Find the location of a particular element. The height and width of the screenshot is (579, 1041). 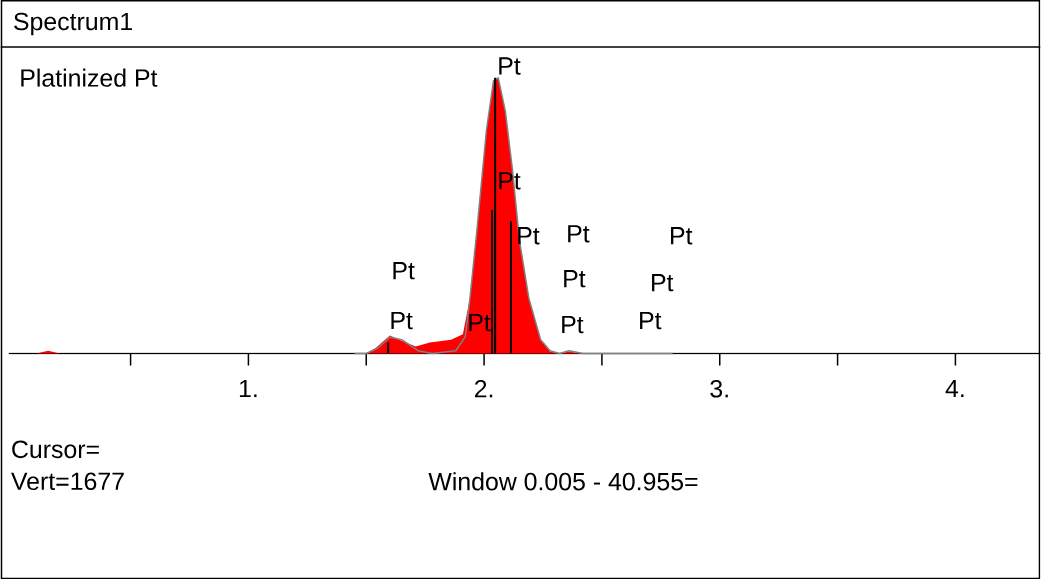

text: Window 0.005 - 40.955= is located at coordinates (563, 481).